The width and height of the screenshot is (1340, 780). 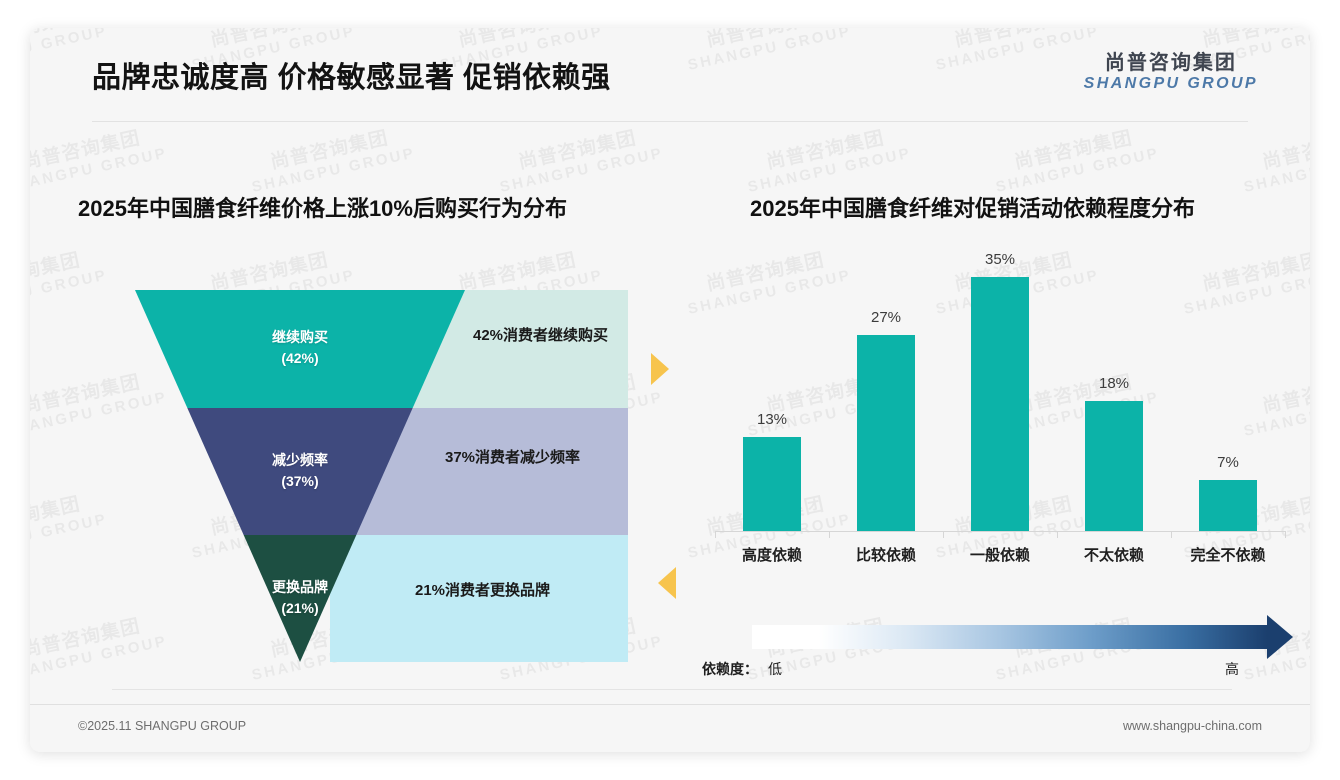 What do you see at coordinates (1000, 531) in the screenshot?
I see `bar-chart-axis` at bounding box center [1000, 531].